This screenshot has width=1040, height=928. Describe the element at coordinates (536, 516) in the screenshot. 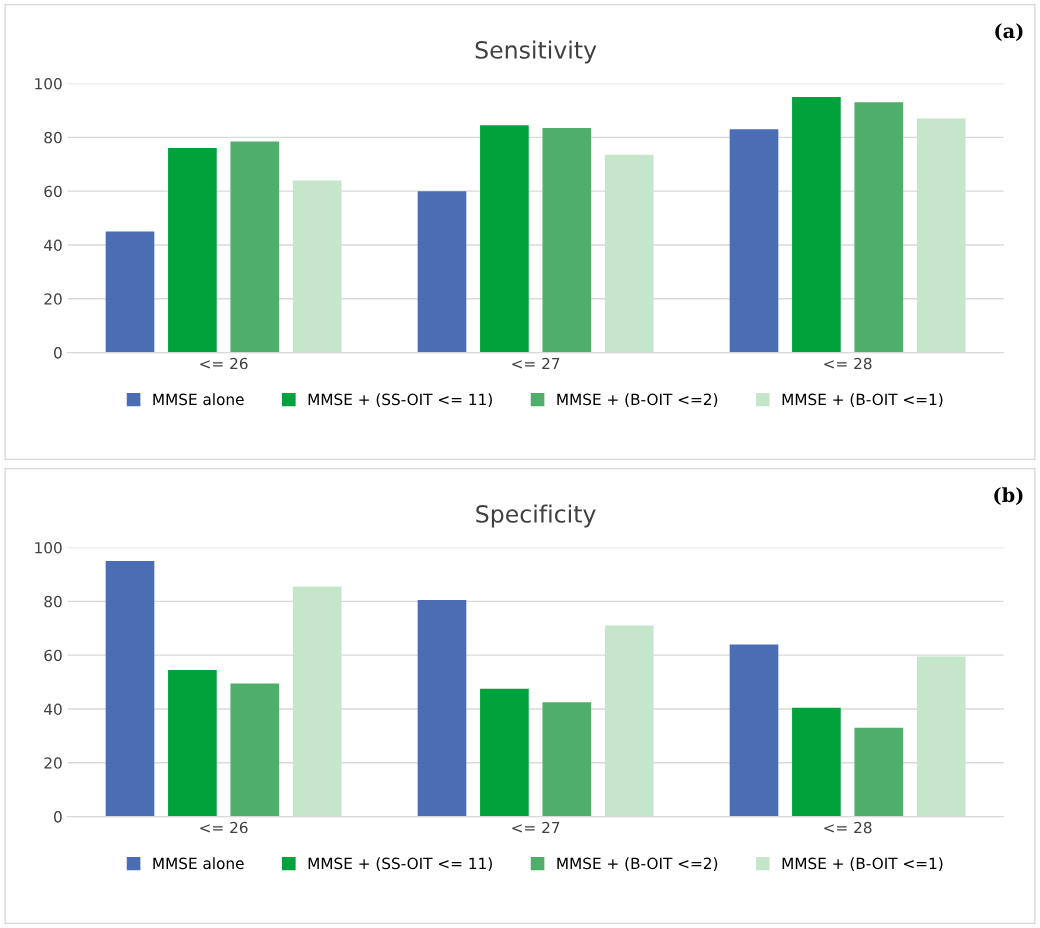

I see `chart-title: Specificity` at that location.